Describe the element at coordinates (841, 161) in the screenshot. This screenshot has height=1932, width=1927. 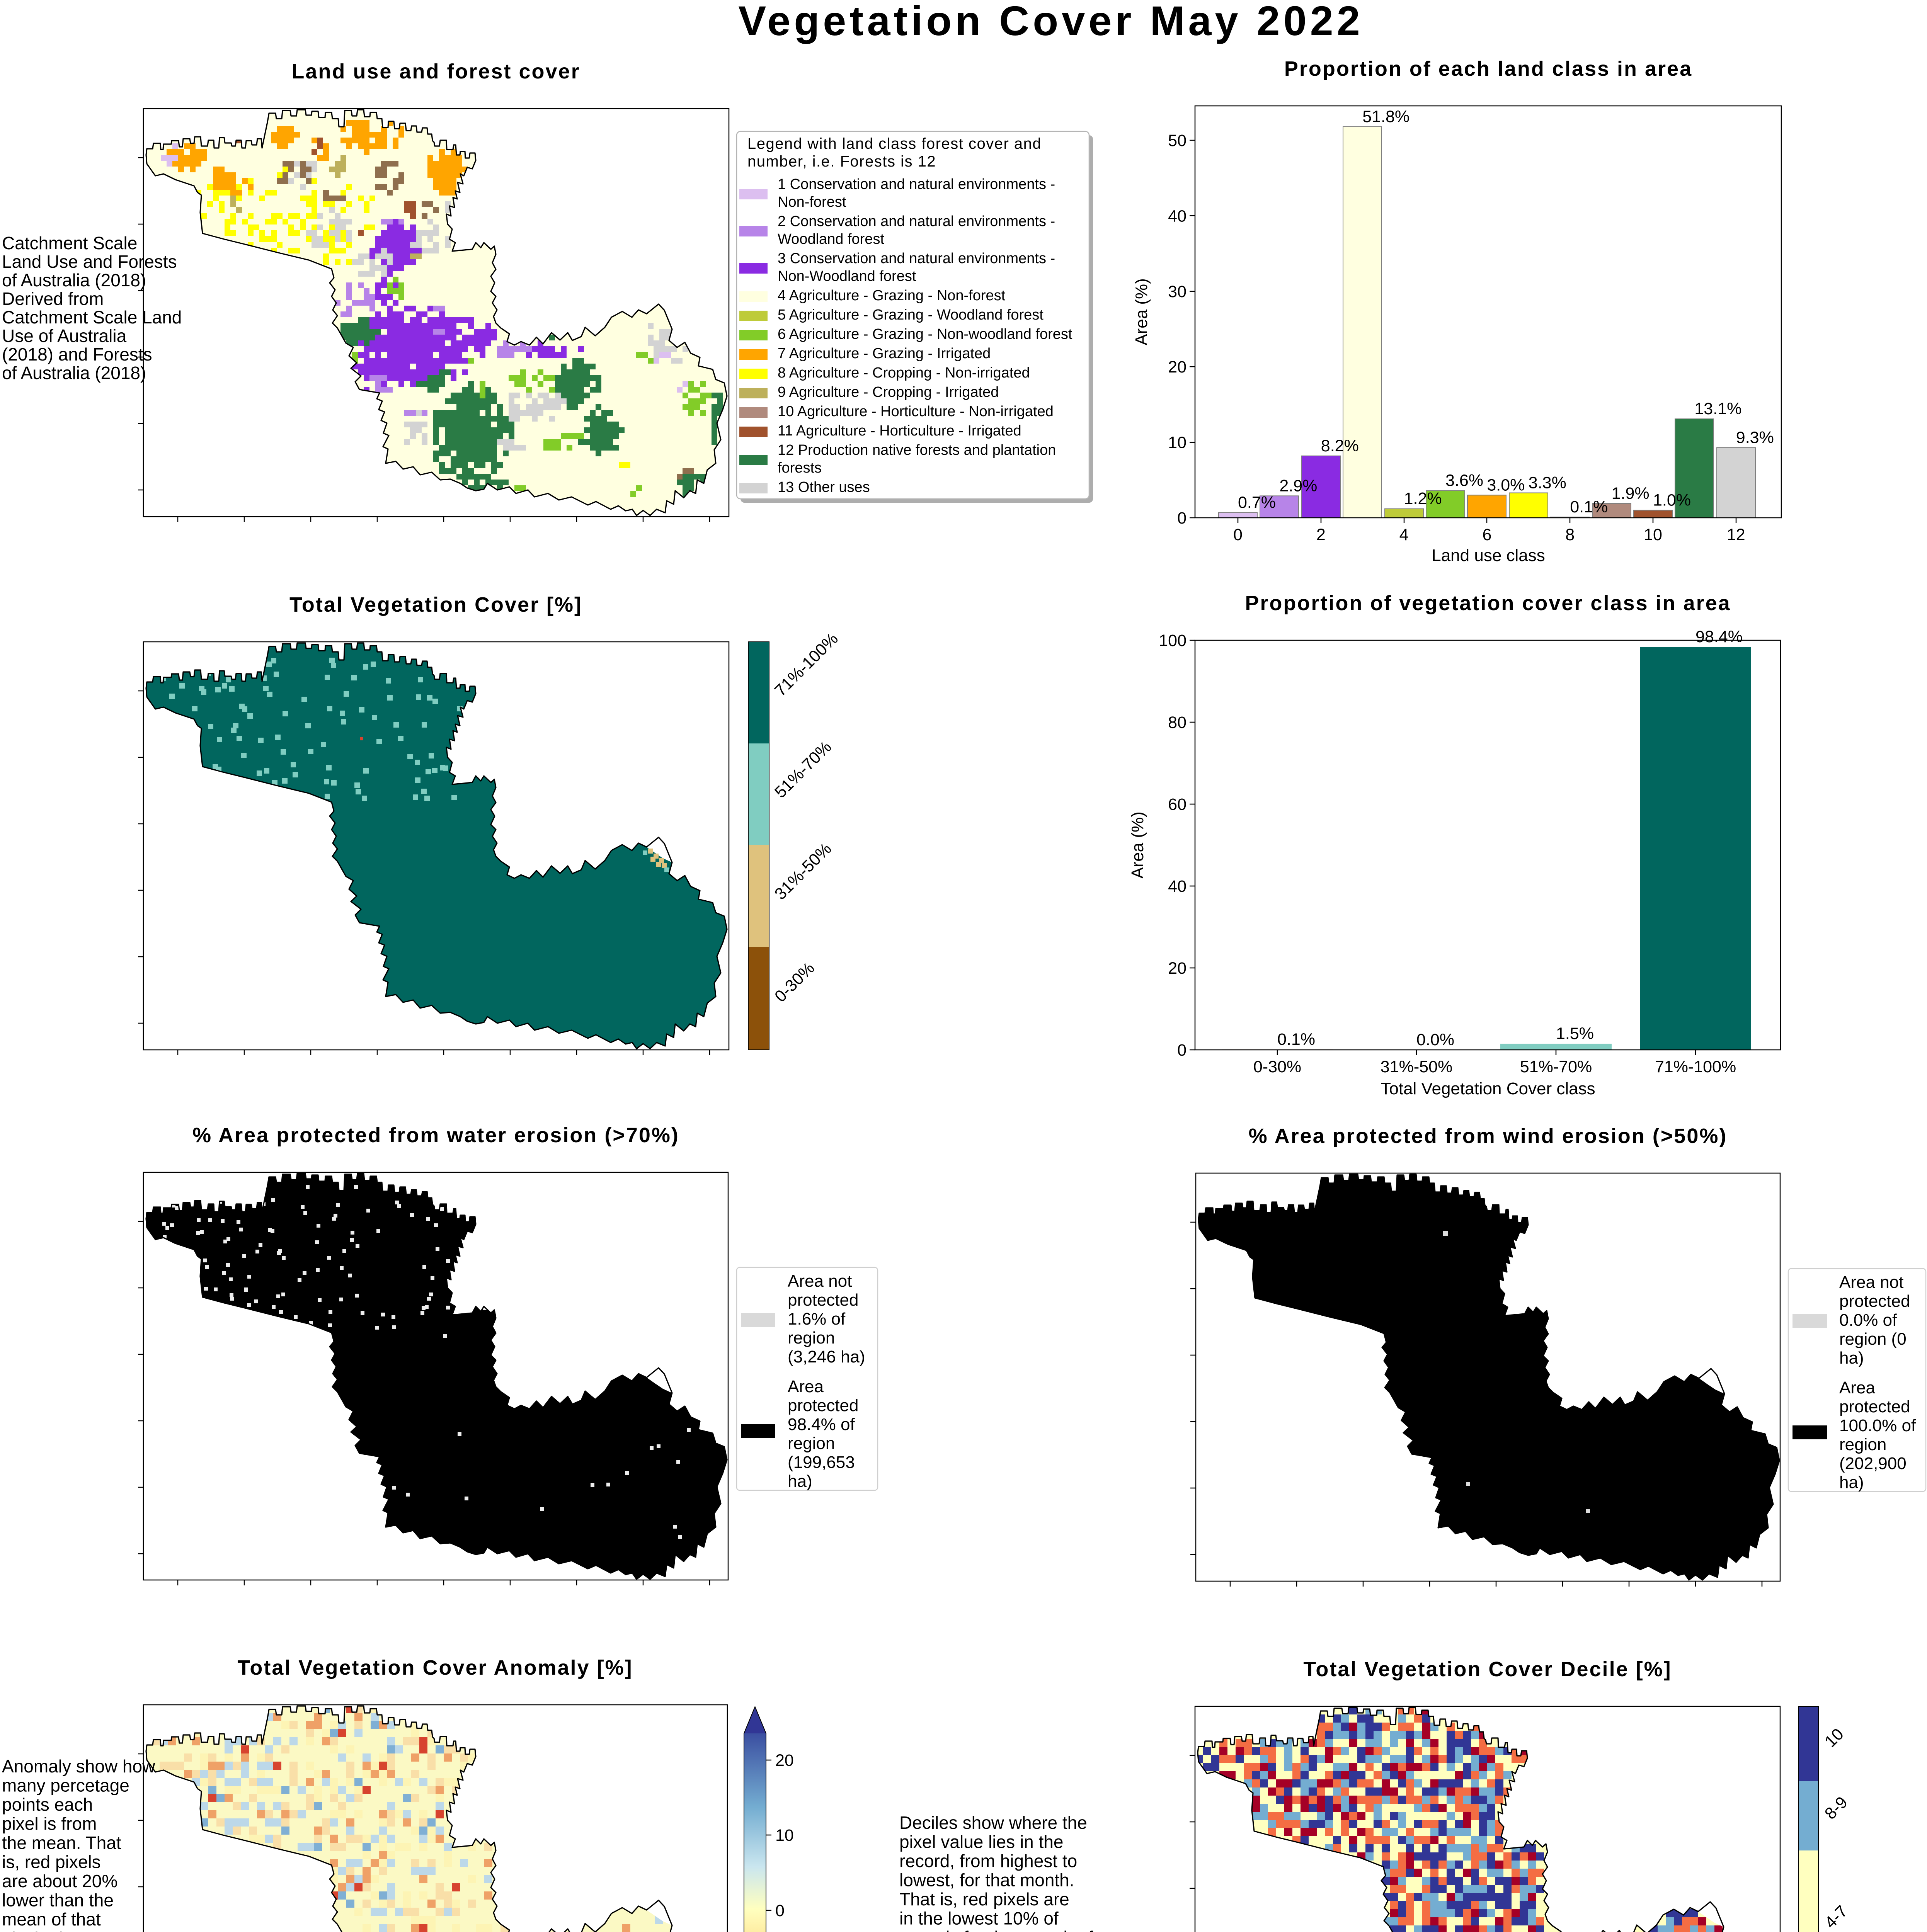
I see `svg-text: number, i.e. Forests is 12` at that location.